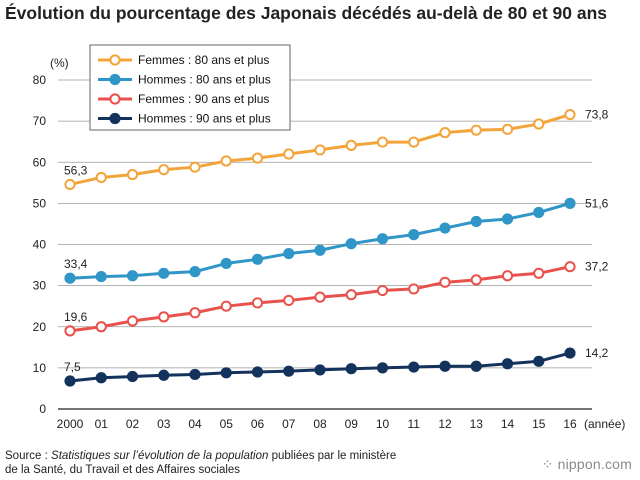 Image resolution: width=640 pixels, height=480 pixels. Describe the element at coordinates (597, 115) in the screenshot. I see `end-value-label: 73,8` at that location.